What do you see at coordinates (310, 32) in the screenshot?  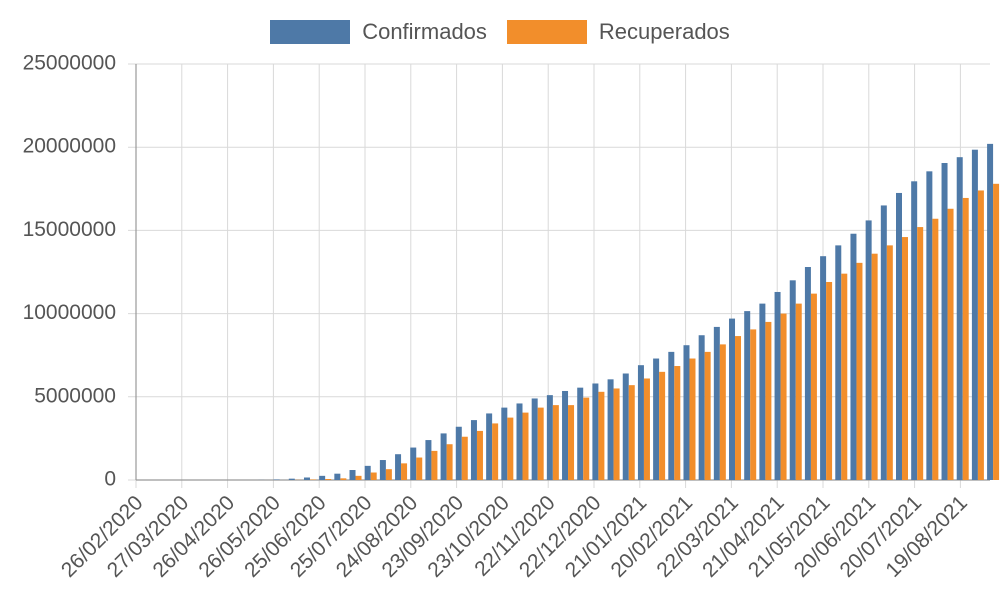 I see `legend-swatch-confirmados` at bounding box center [310, 32].